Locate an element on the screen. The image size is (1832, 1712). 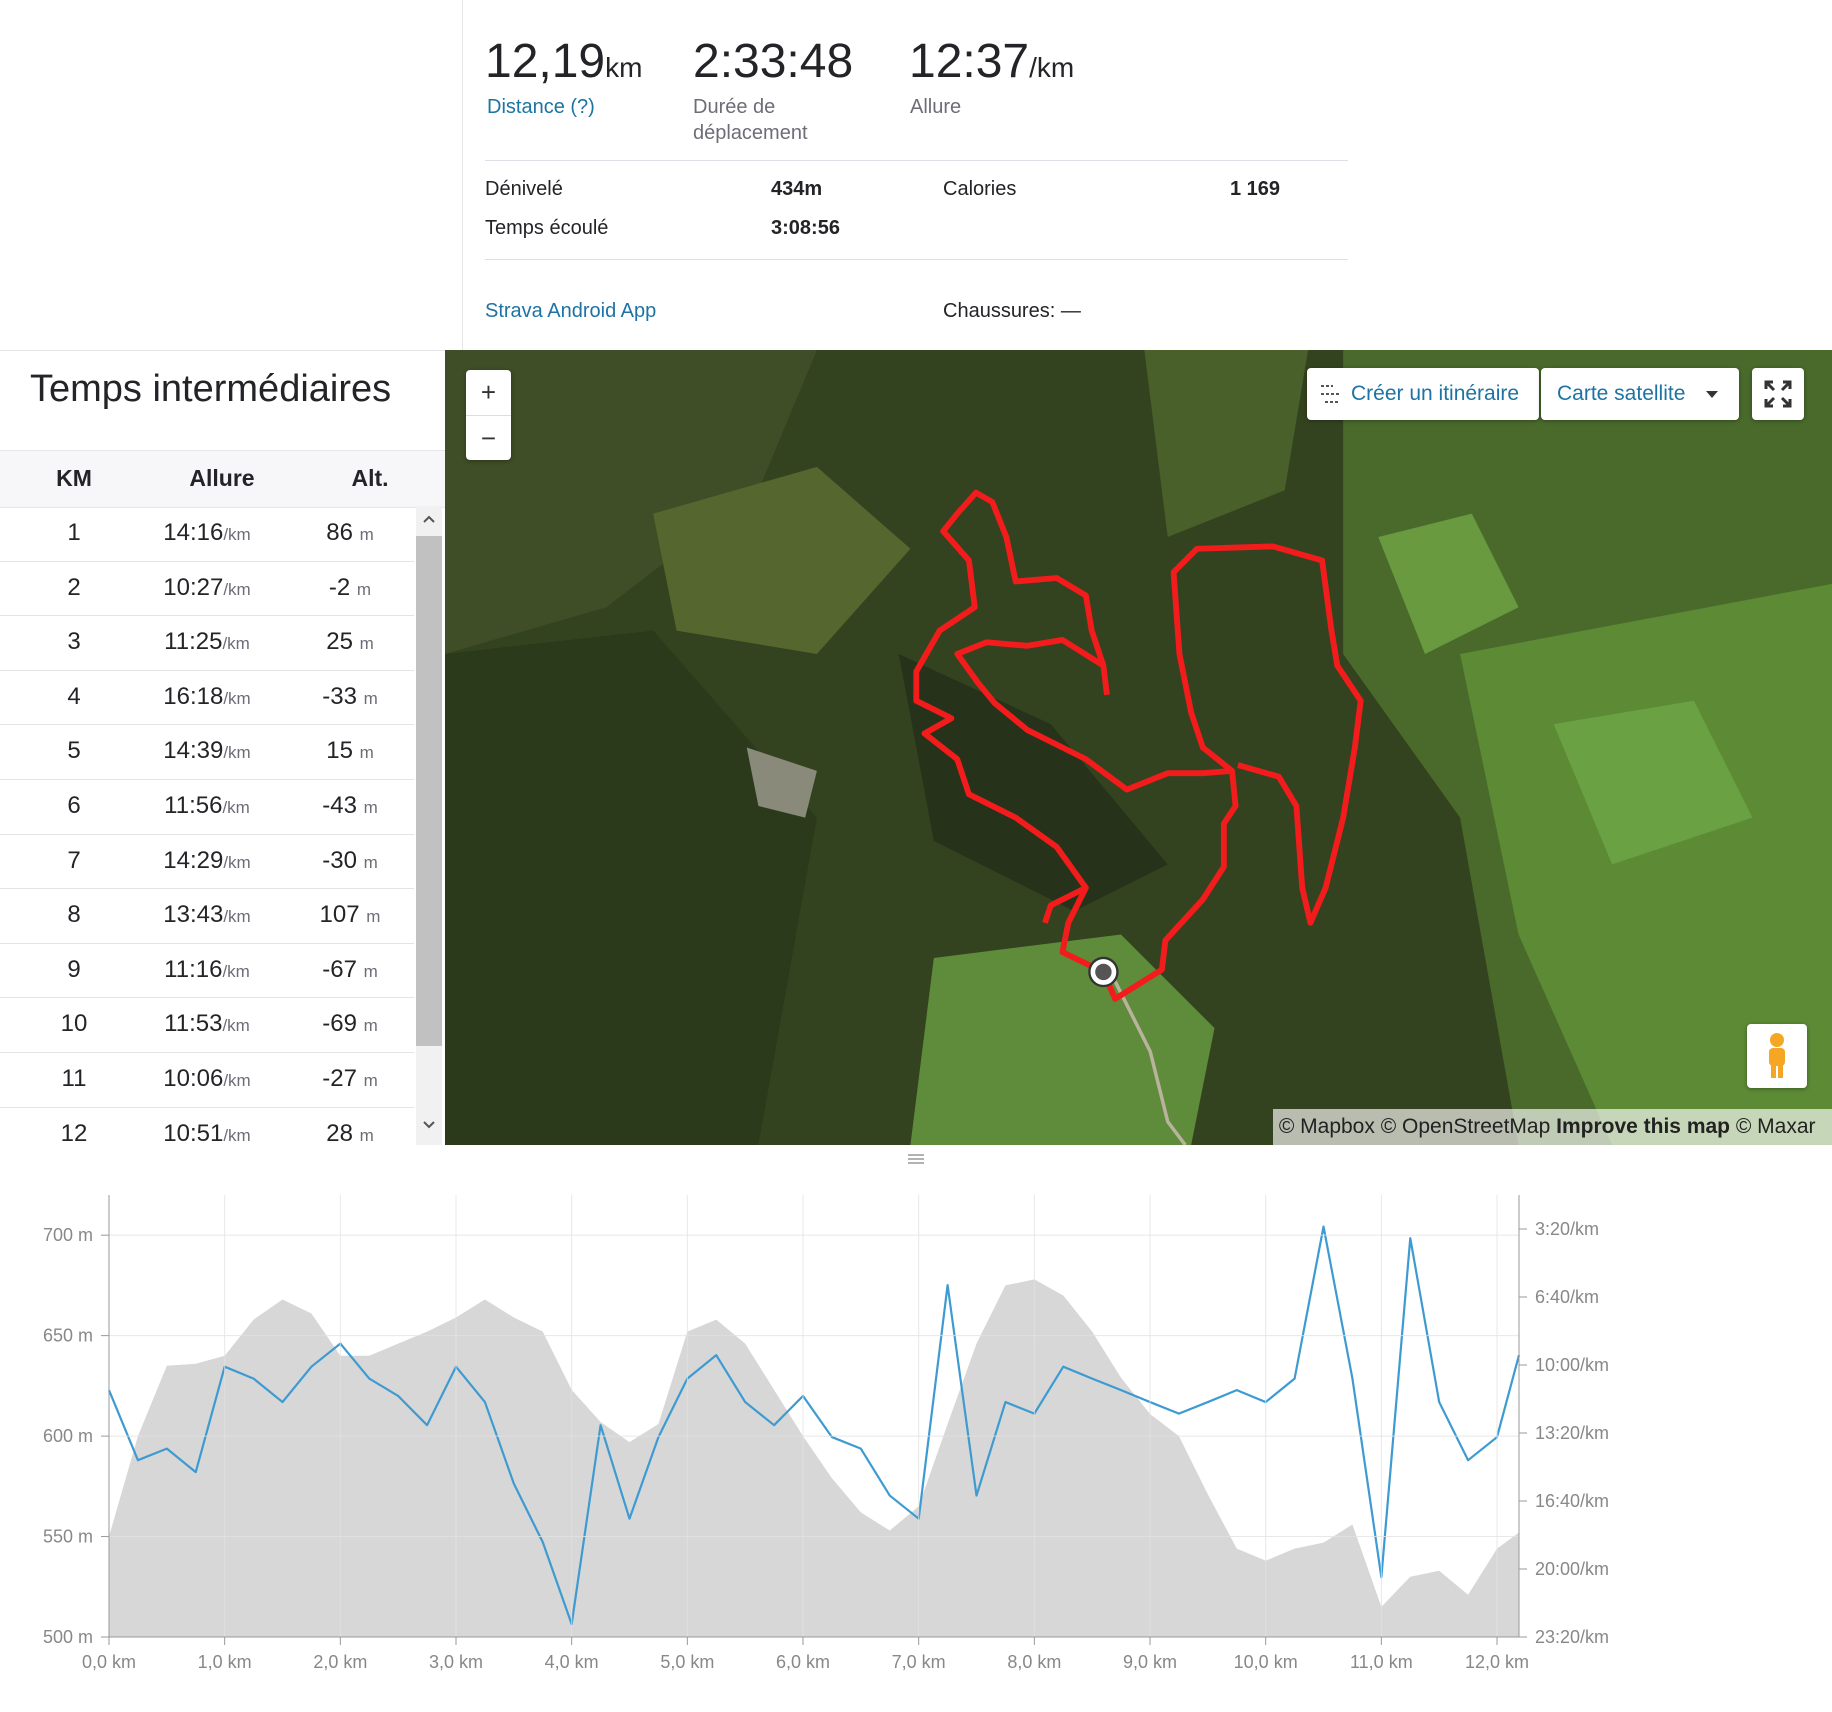
detail-label: Calories is located at coordinates (980, 189).